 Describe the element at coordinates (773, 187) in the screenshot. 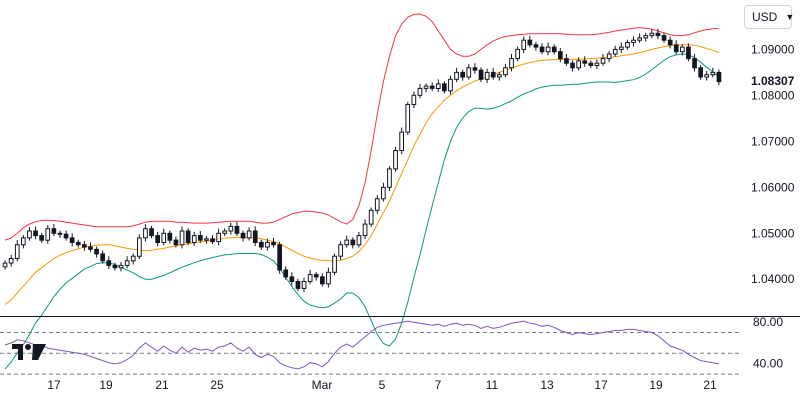

I see `price-tick-label: 1.06000` at that location.